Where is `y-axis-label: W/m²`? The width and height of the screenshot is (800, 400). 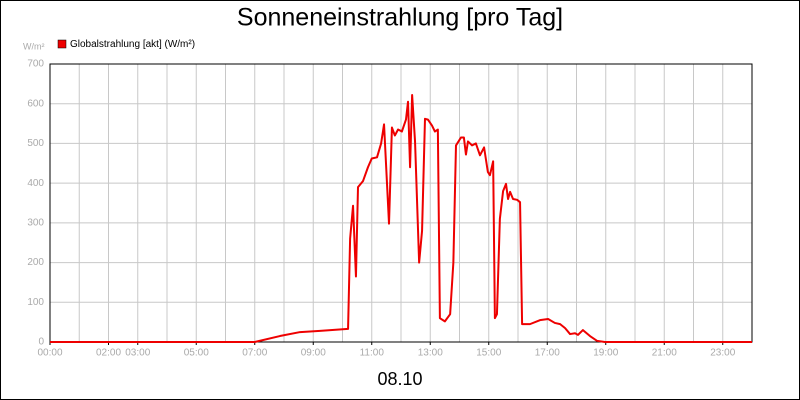 y-axis-label: W/m² is located at coordinates (34, 46).